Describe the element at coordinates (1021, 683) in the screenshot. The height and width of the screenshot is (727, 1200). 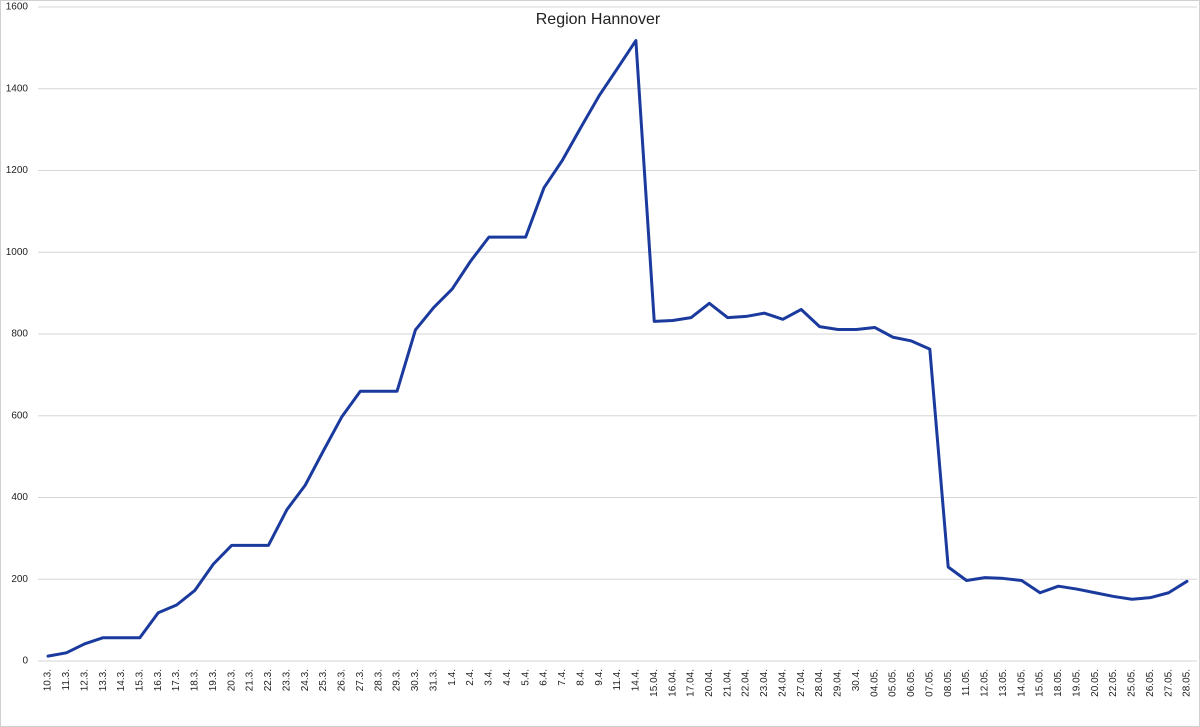
I see `x-tick-label: 14.05.` at that location.